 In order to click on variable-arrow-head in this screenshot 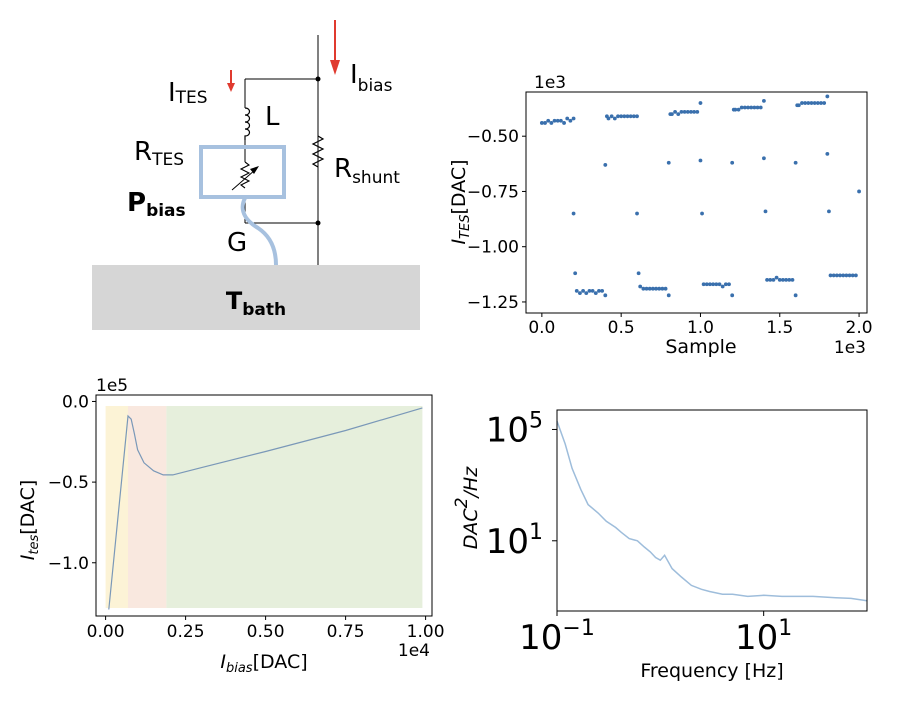, I will do `click(254, 170)`.